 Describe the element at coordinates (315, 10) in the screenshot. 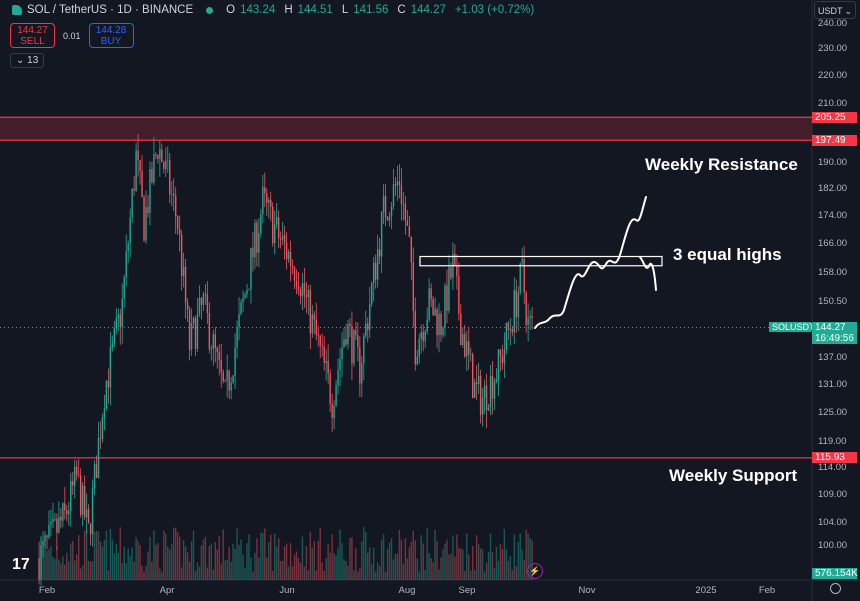

I see `high-value: 144.51` at that location.